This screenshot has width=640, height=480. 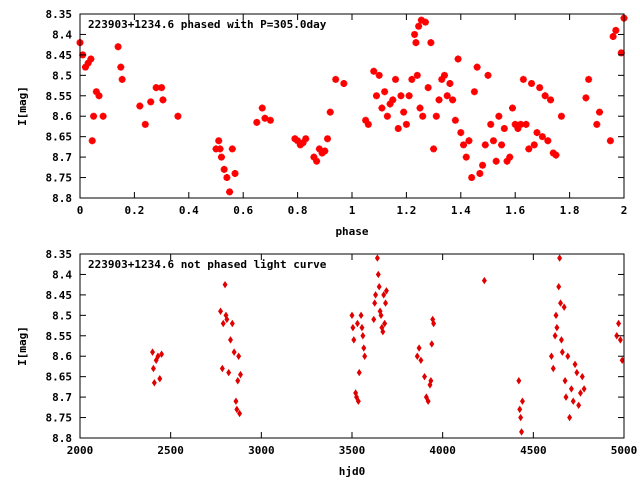 I want to click on y-tick-label: 8.4, so click(x=62, y=34).